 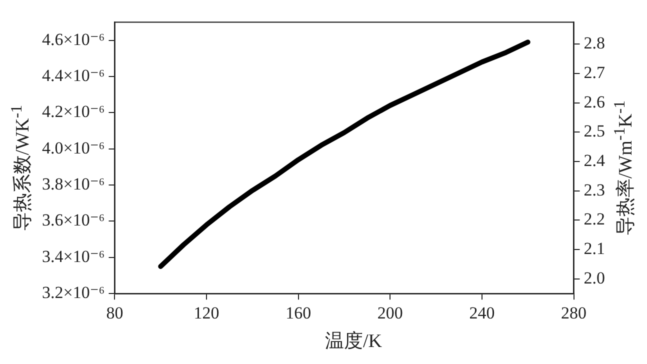 I want to click on y-tick-label: 3.2×10⁻⁶, so click(x=73, y=292).